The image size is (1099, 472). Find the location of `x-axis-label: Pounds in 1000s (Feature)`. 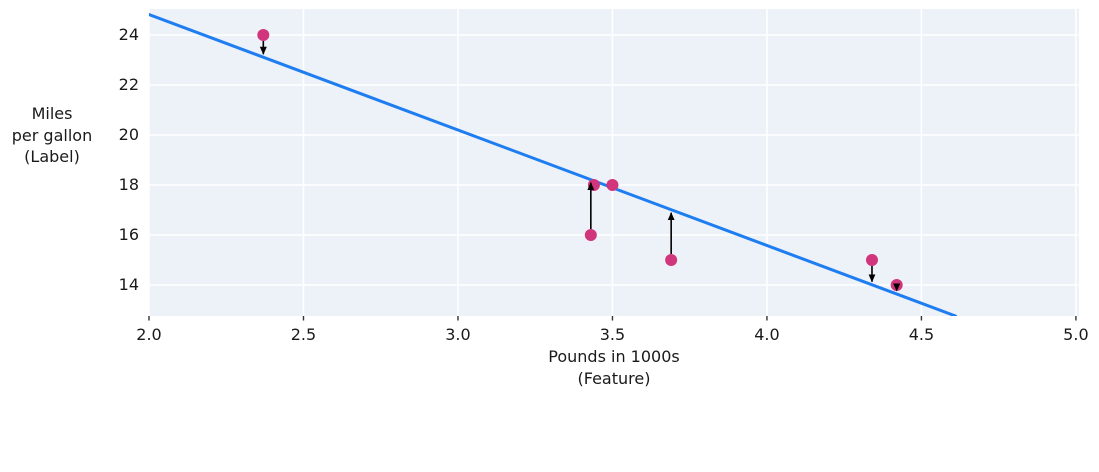

x-axis-label: Pounds in 1000s (Feature) is located at coordinates (614, 368).